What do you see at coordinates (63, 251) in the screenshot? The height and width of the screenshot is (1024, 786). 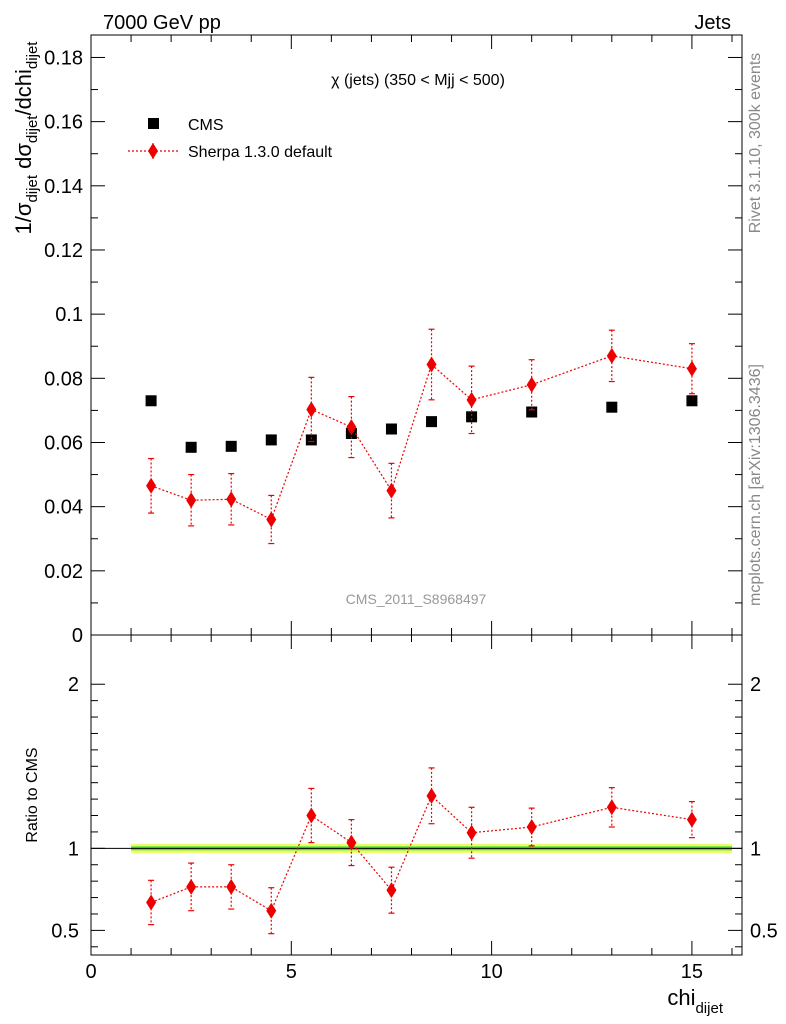 I see `y-tick-label: 0.12` at bounding box center [63, 251].